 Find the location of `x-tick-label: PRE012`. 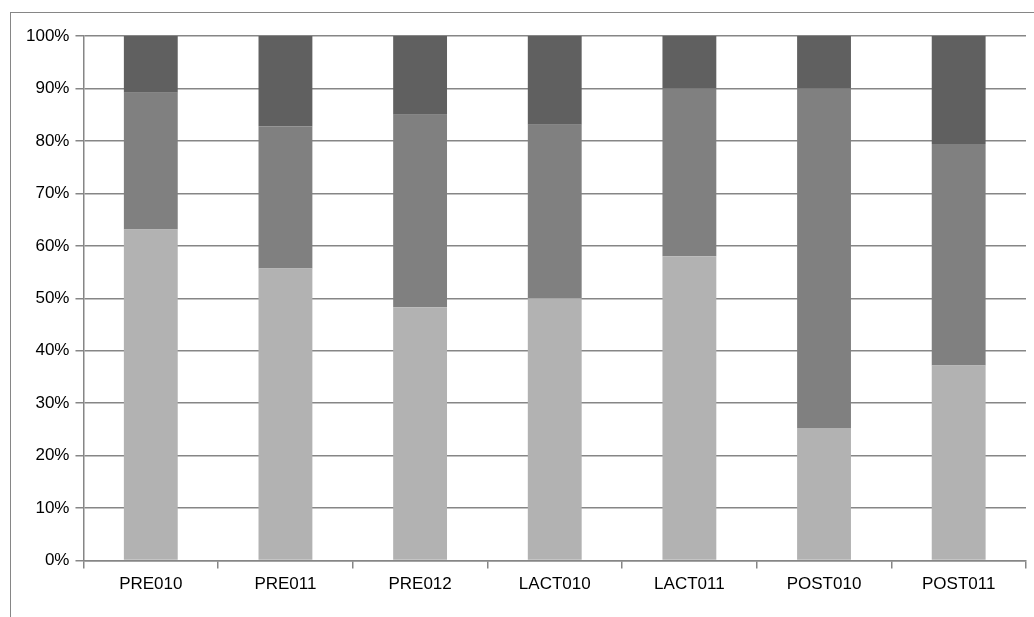

x-tick-label: PRE012 is located at coordinates (420, 584).